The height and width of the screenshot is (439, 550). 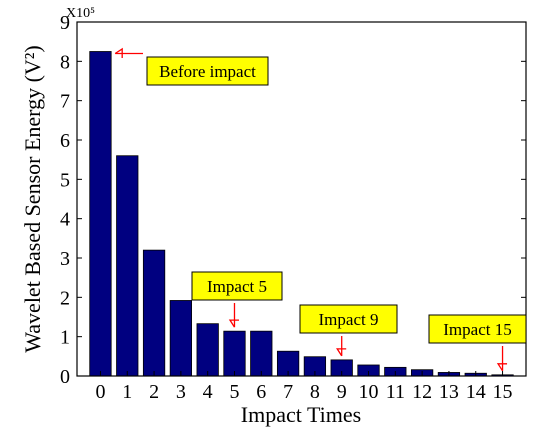 I want to click on y-tick-label: 8, so click(x=65, y=62).